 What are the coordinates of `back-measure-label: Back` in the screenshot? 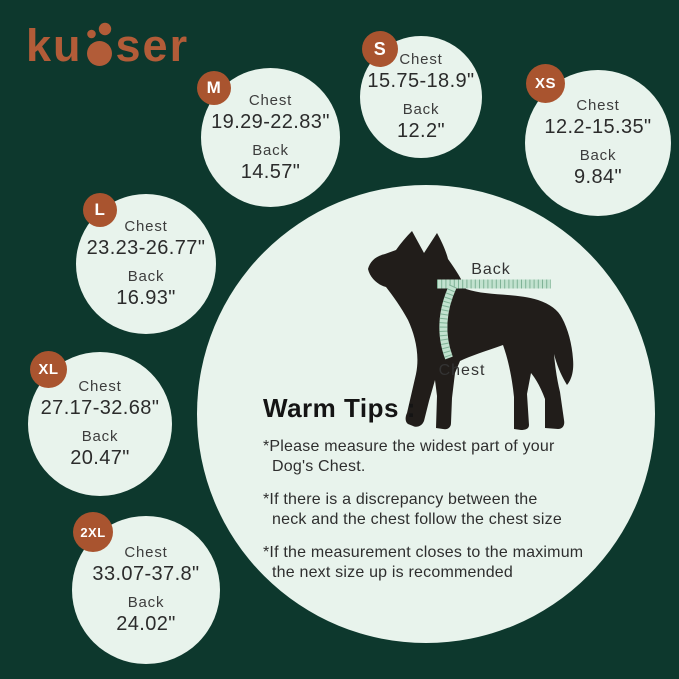 It's located at (491, 269).